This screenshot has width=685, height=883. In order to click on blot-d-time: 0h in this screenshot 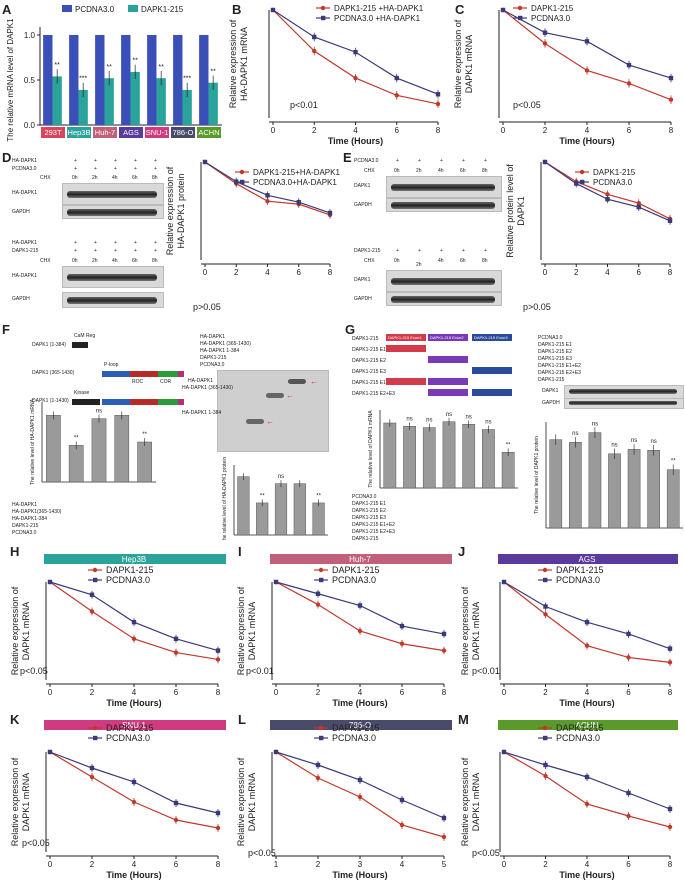, I will do `click(75, 178)`.